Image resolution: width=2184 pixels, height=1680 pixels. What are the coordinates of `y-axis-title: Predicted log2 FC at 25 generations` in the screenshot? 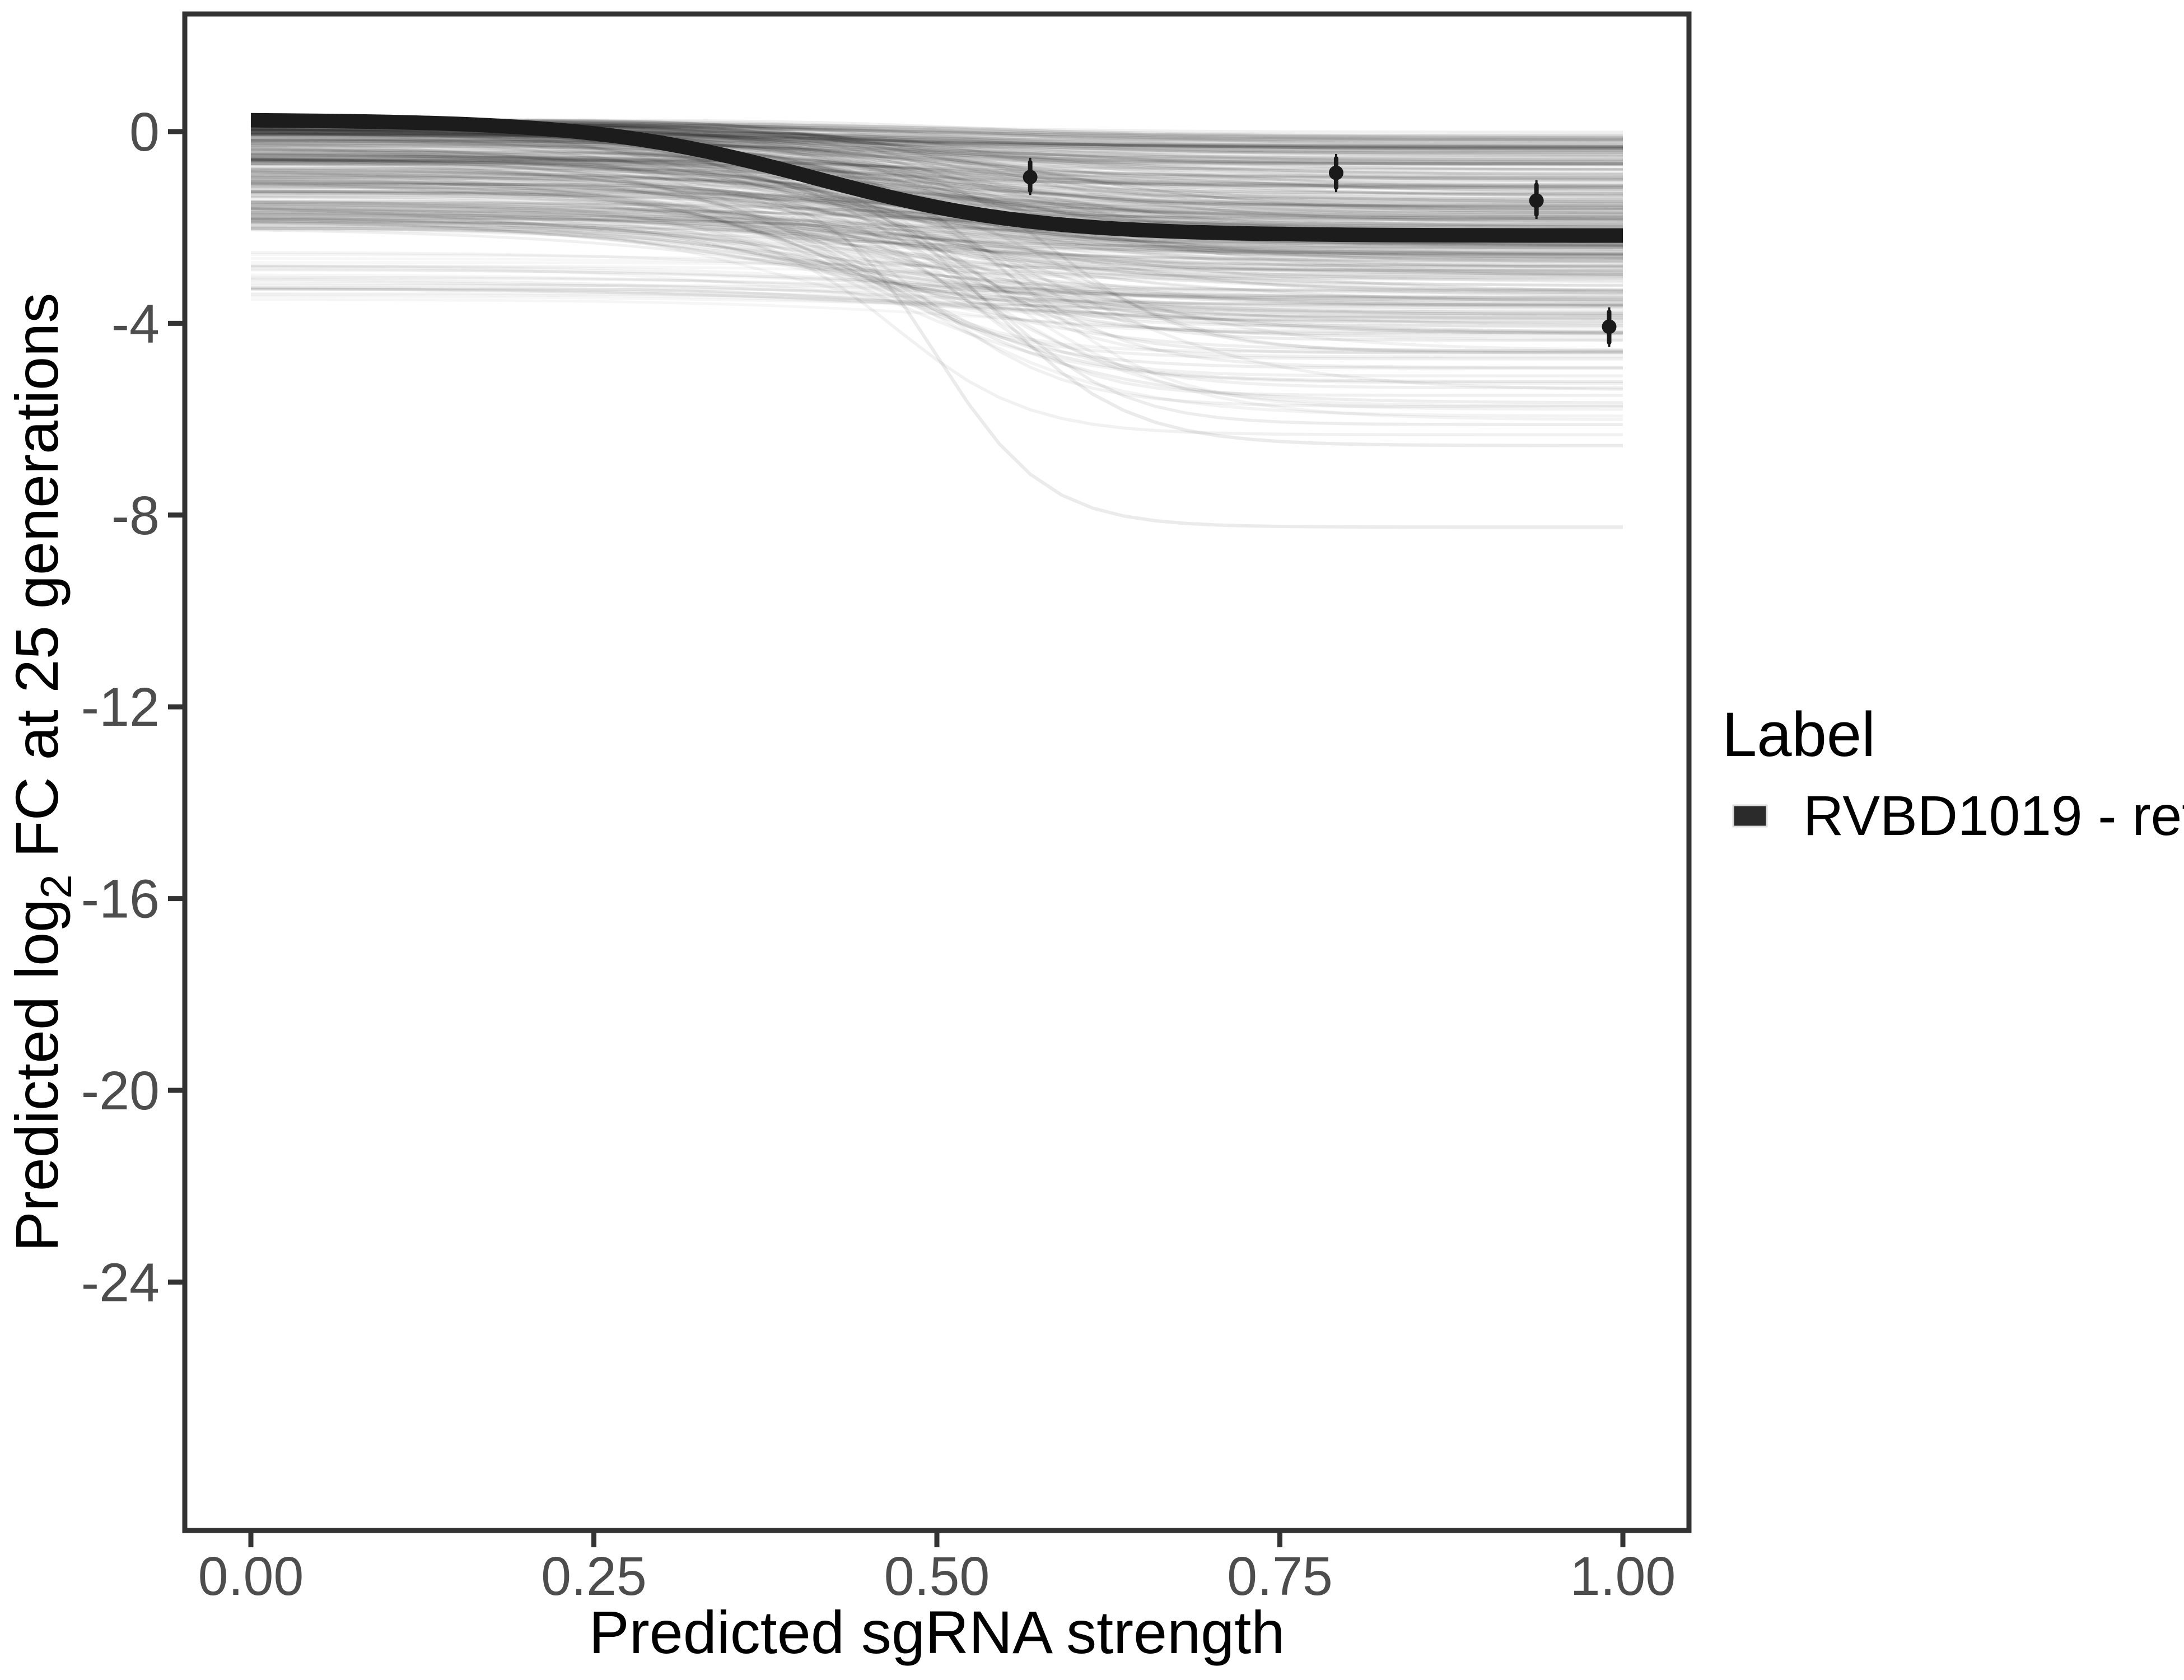 It's located at (42, 773).